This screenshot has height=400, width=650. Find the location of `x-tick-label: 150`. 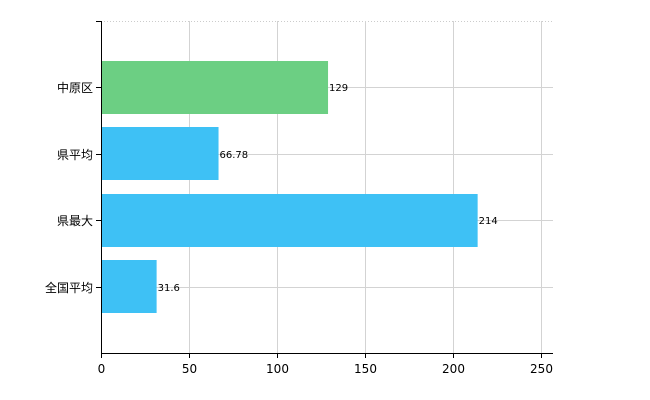

x-tick-label: 150 is located at coordinates (365, 369).